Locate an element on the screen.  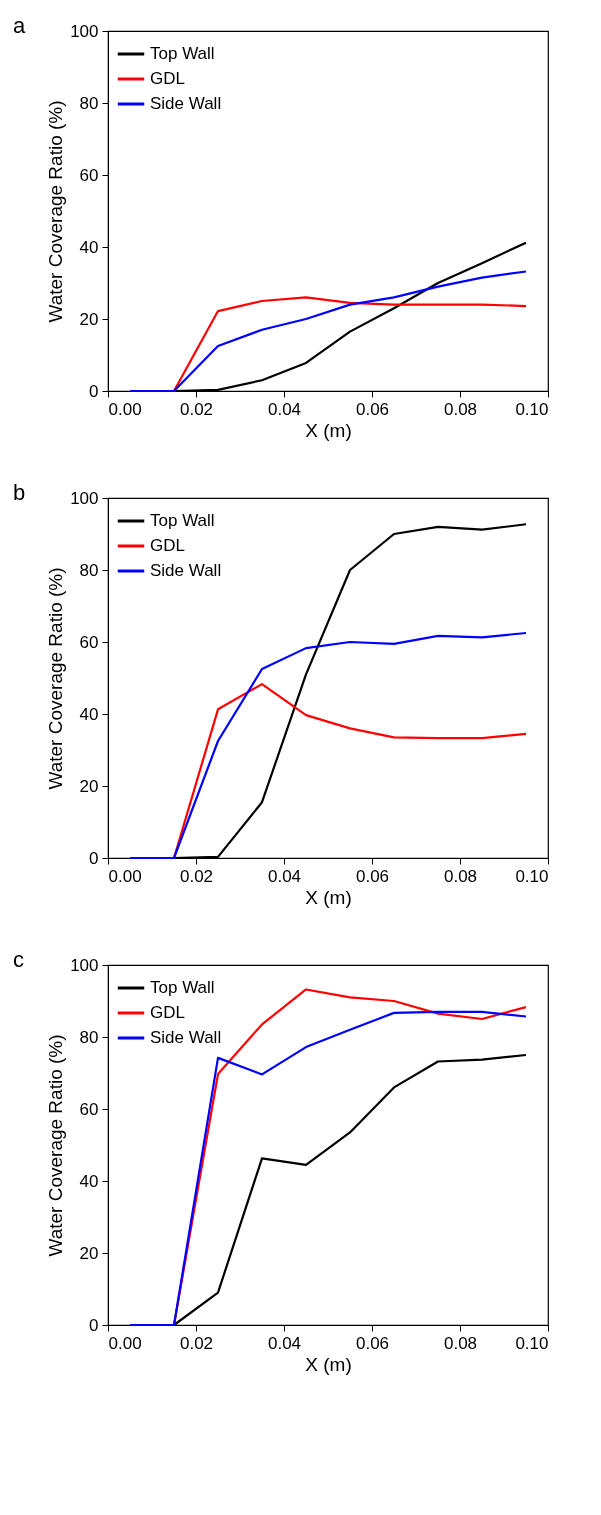
chart-title: a is located at coordinates (19, 25).